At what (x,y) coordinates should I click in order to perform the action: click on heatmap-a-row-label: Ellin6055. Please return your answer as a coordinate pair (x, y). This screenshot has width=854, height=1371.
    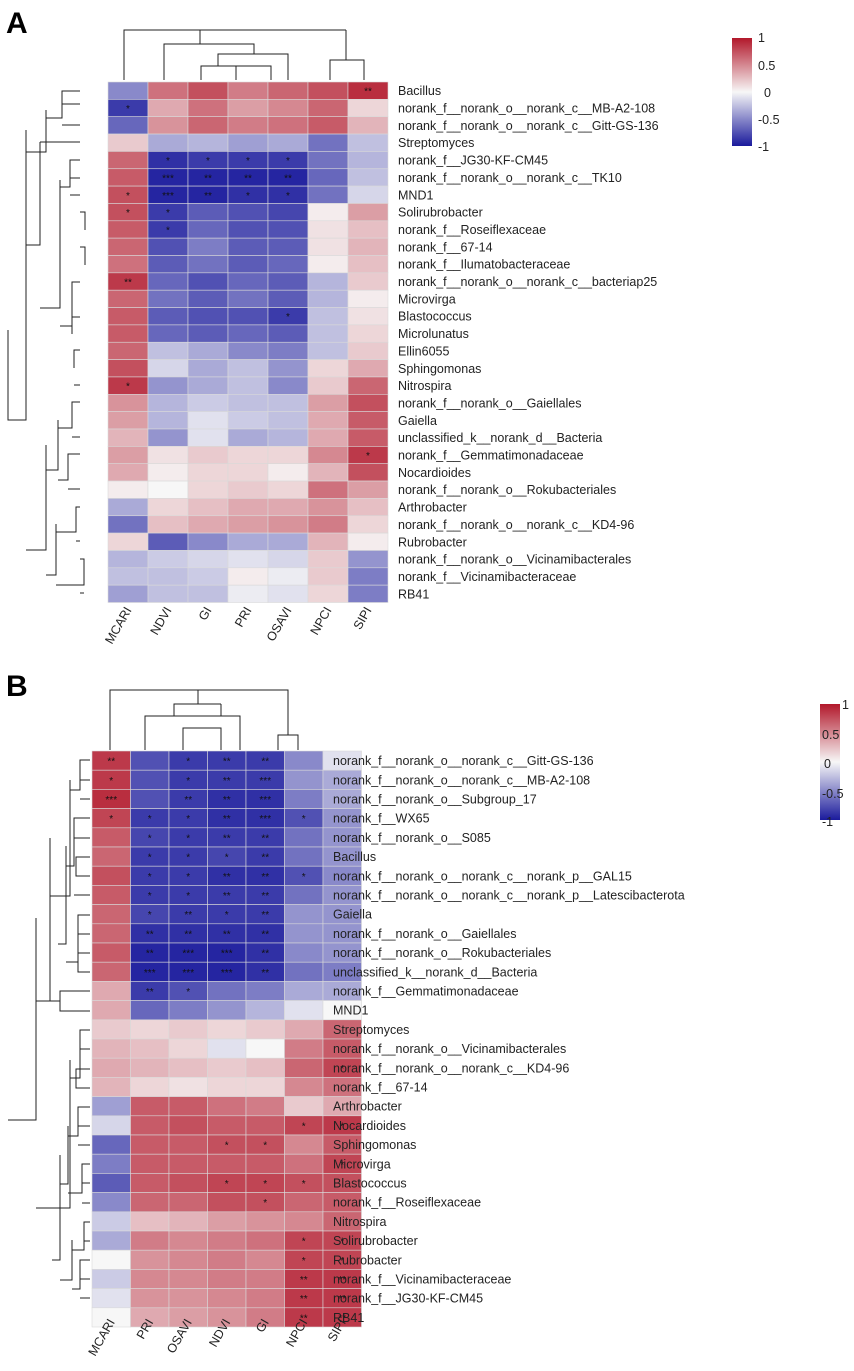
    Looking at the image, I should click on (423, 351).